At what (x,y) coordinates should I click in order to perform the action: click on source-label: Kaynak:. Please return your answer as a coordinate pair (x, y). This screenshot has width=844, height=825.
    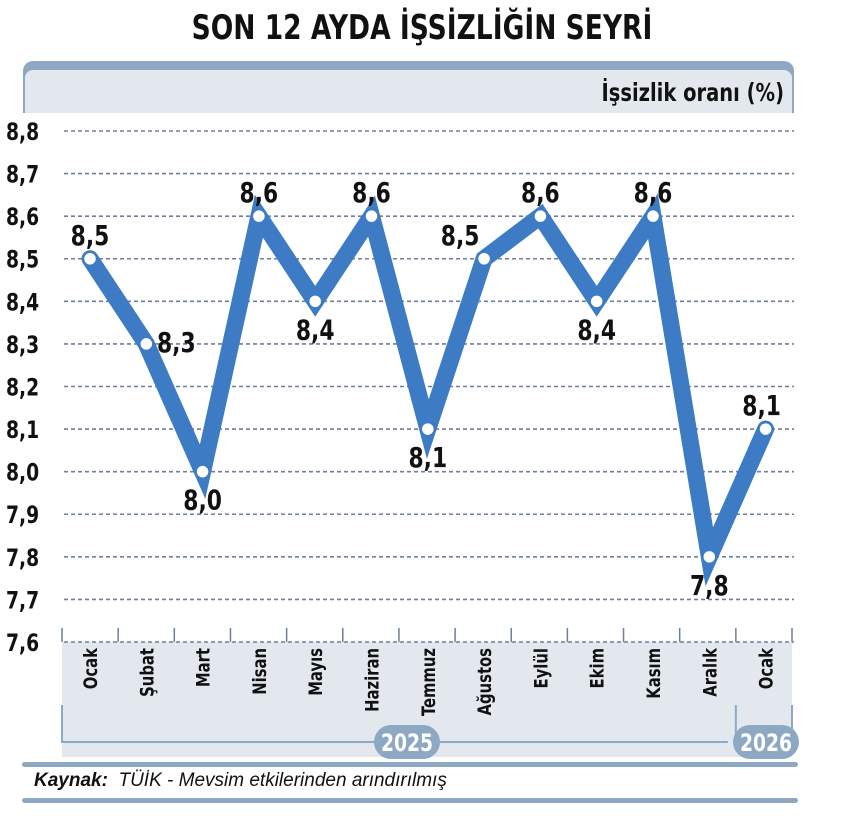
    Looking at the image, I should click on (71, 780).